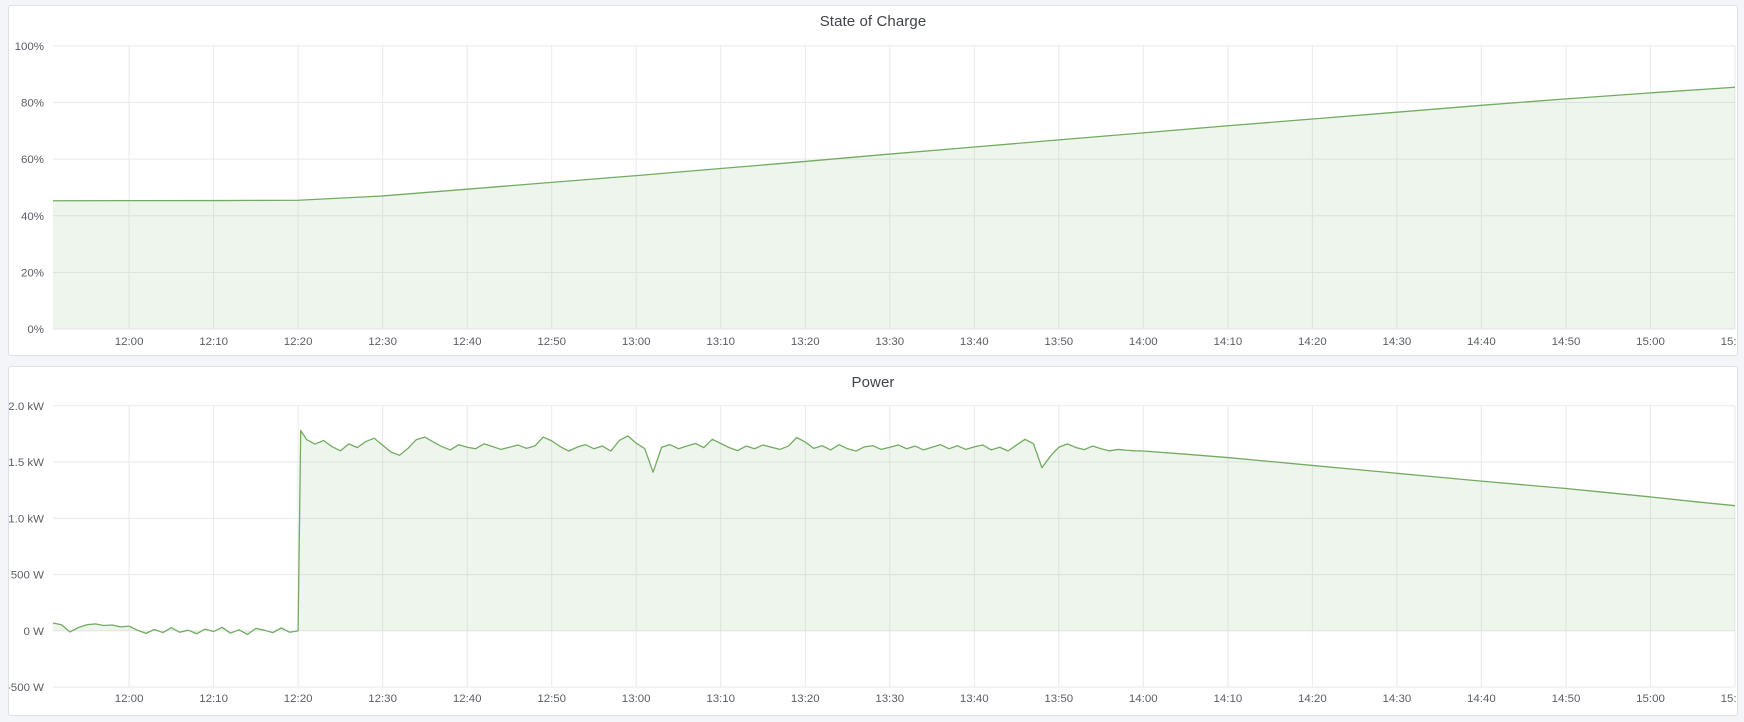 This screenshot has height=722, width=1744. What do you see at coordinates (26, 688) in the screenshot?
I see `svg-text: -500 W` at bounding box center [26, 688].